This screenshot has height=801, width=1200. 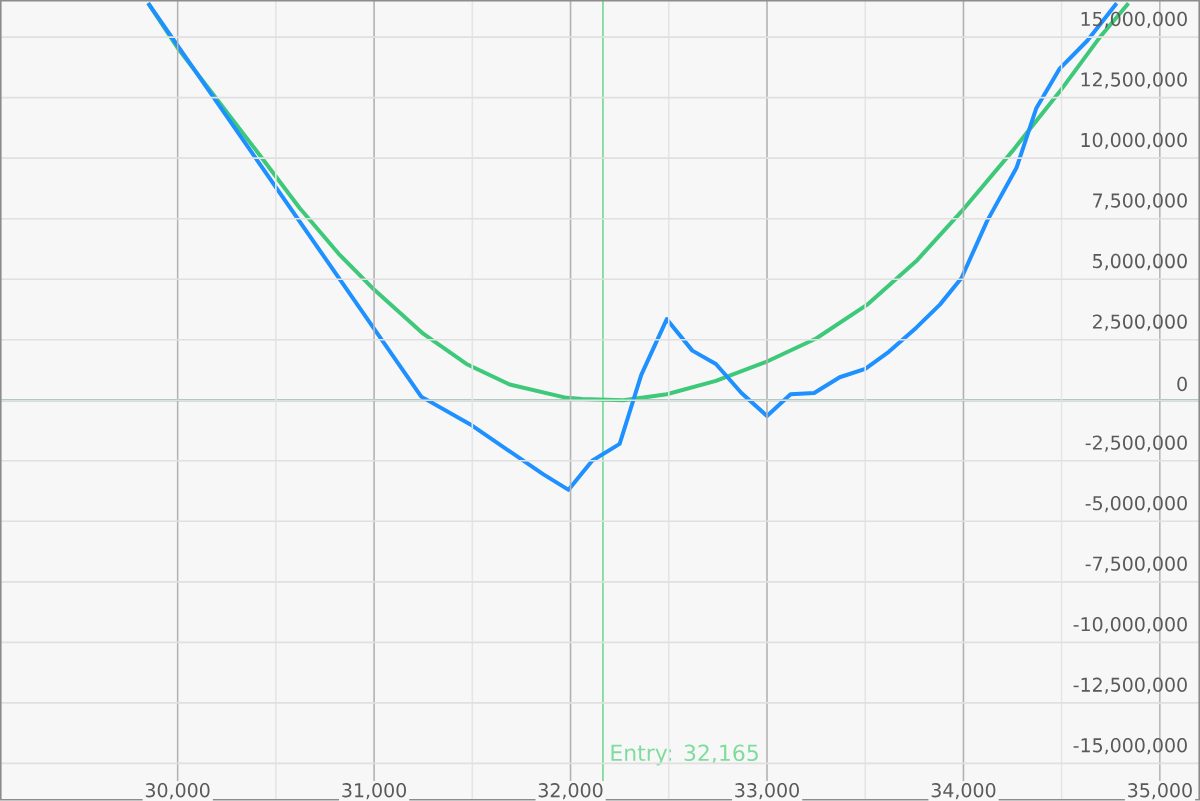 I want to click on y-tick-label: -5,000,000, so click(x=1136, y=504).